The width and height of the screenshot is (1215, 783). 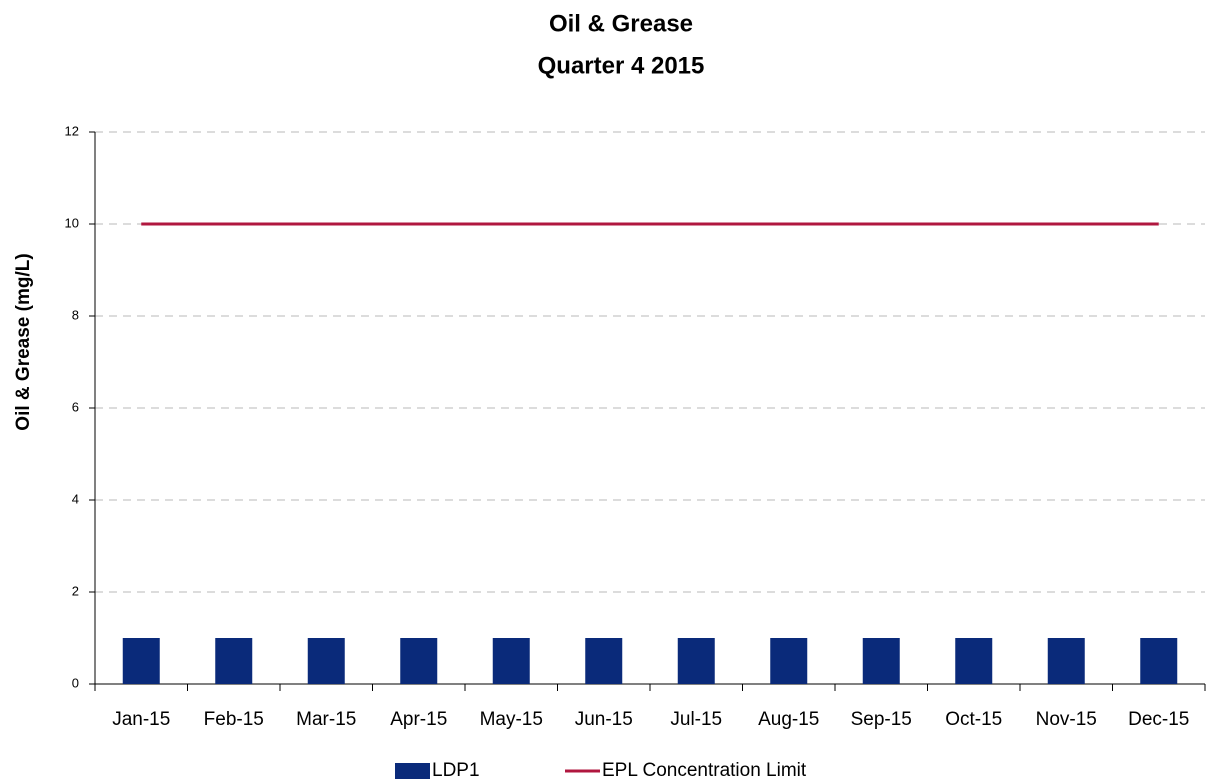 What do you see at coordinates (1066, 719) in the screenshot?
I see `x-tick-label: Nov-15` at bounding box center [1066, 719].